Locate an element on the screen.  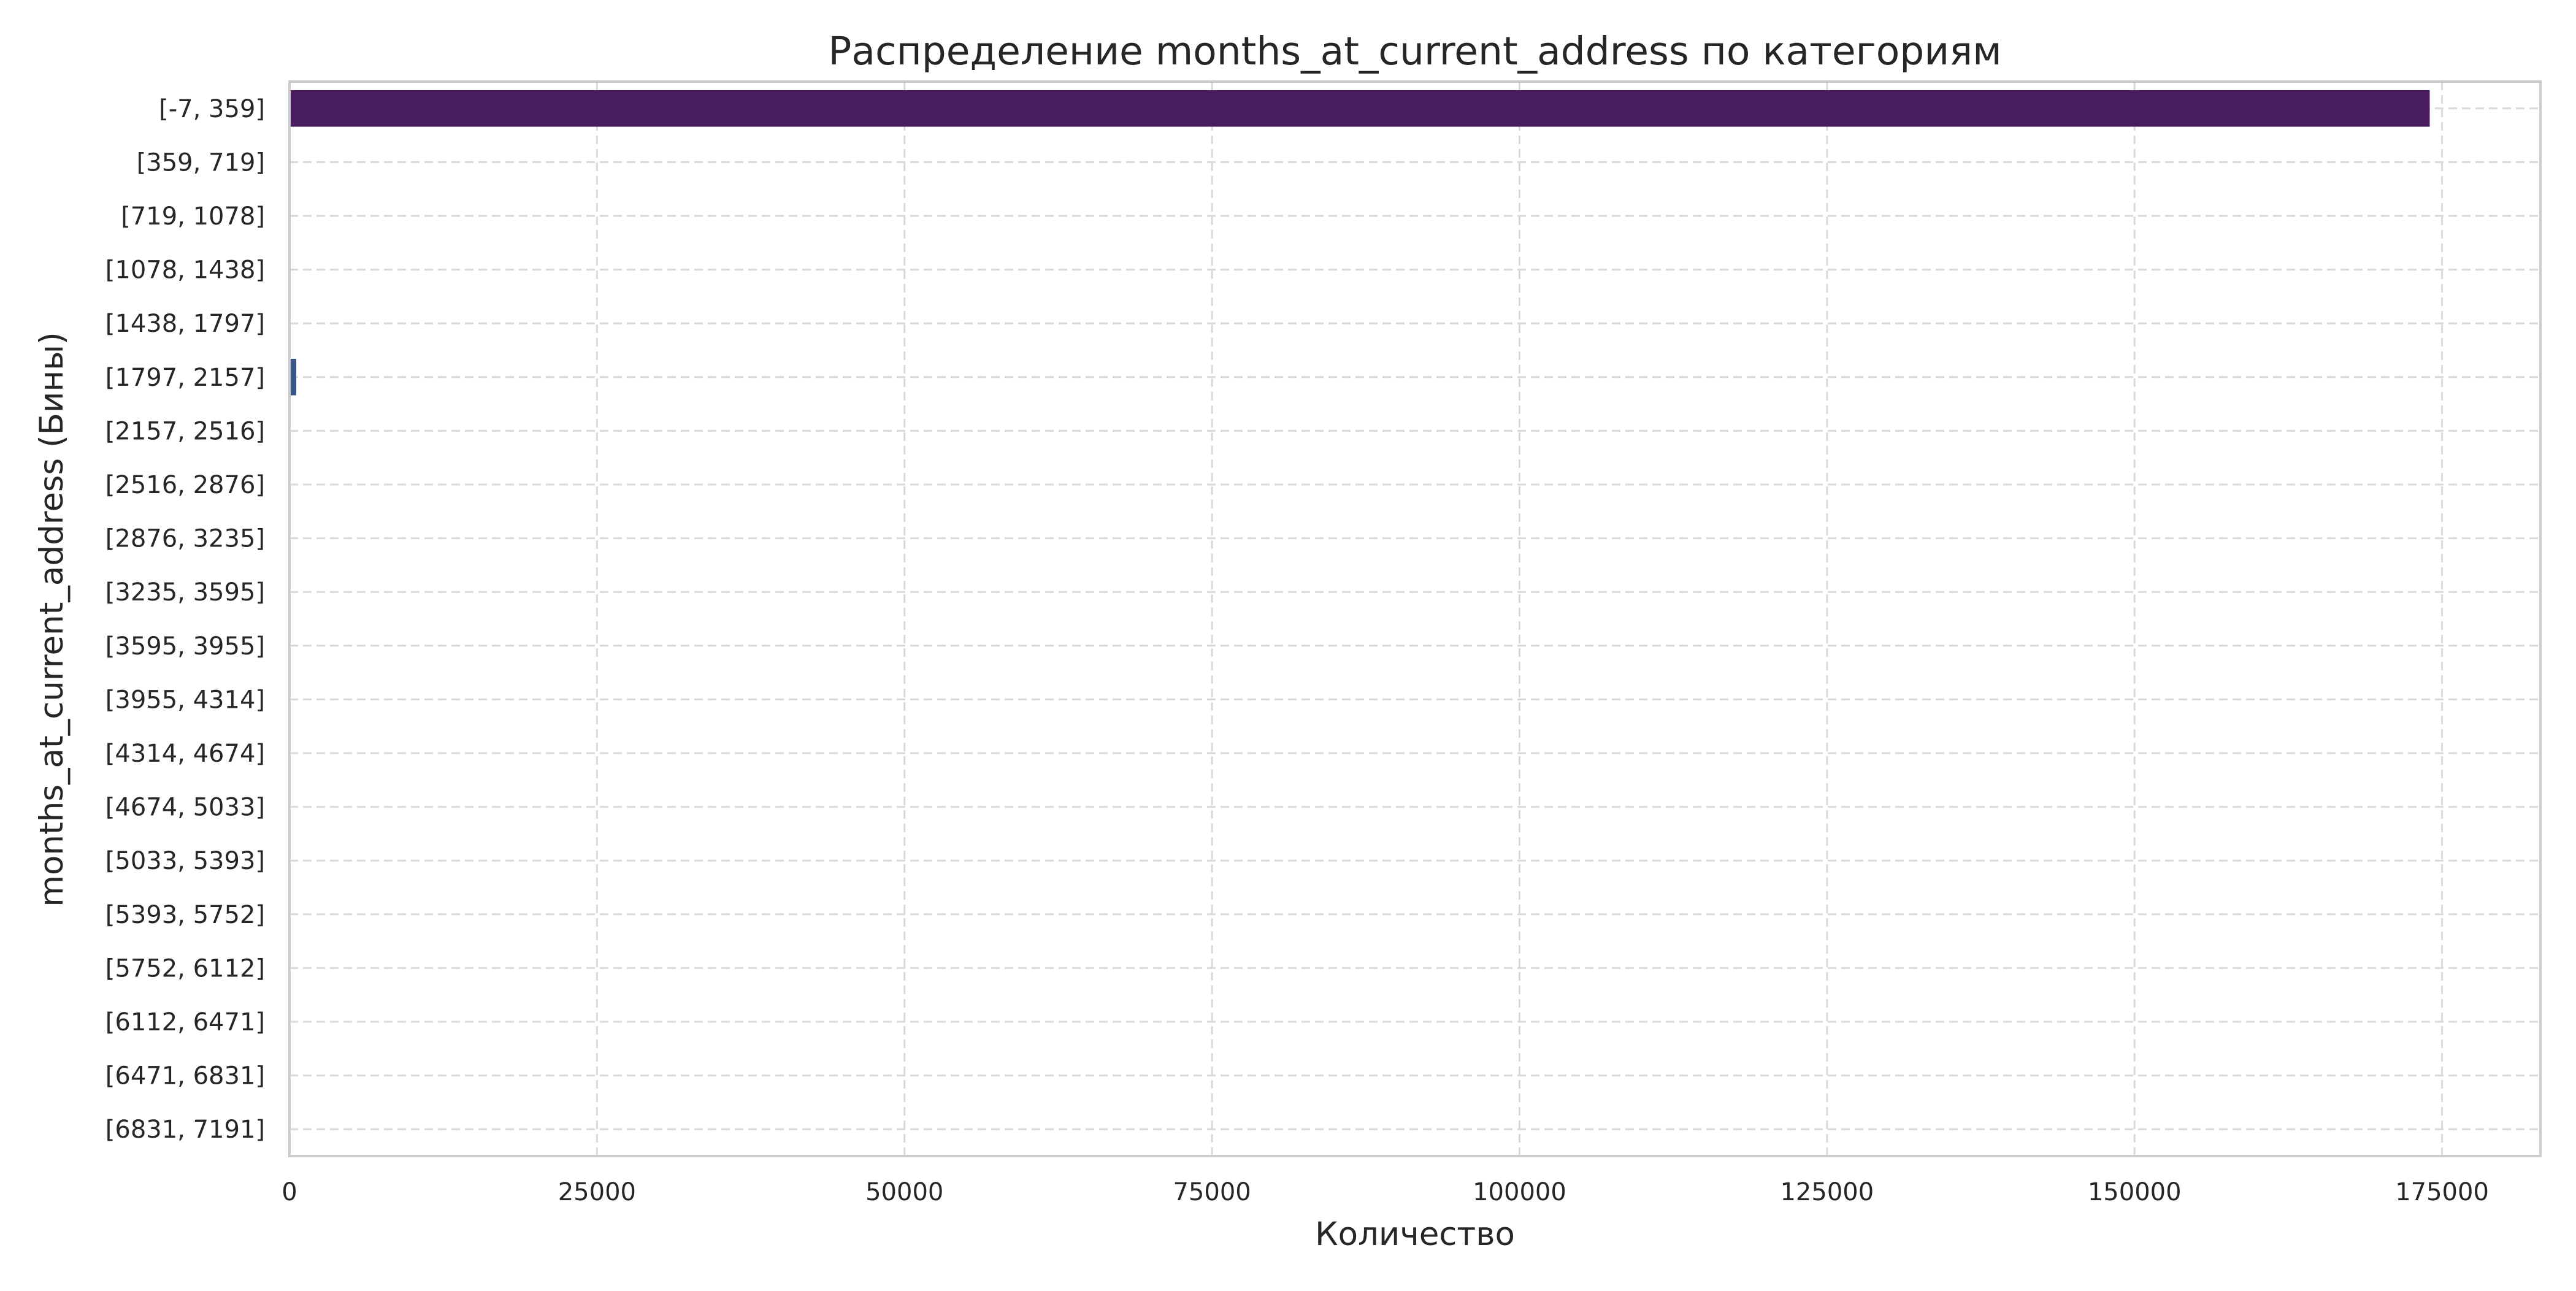
y-tick-label: [5752, 6112] is located at coordinates (185, 968).